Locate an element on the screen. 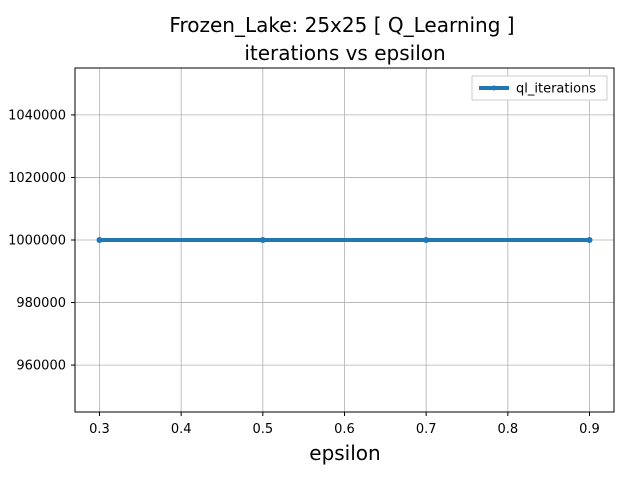  x-tick-label: 0.3 is located at coordinates (99, 429).